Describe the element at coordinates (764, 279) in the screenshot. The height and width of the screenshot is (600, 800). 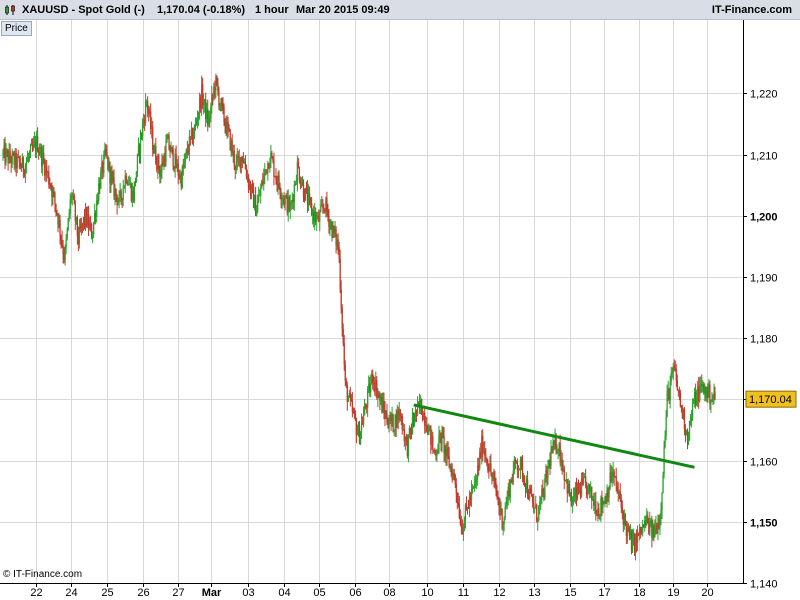
I see `y-tick-label: 1,190` at that location.